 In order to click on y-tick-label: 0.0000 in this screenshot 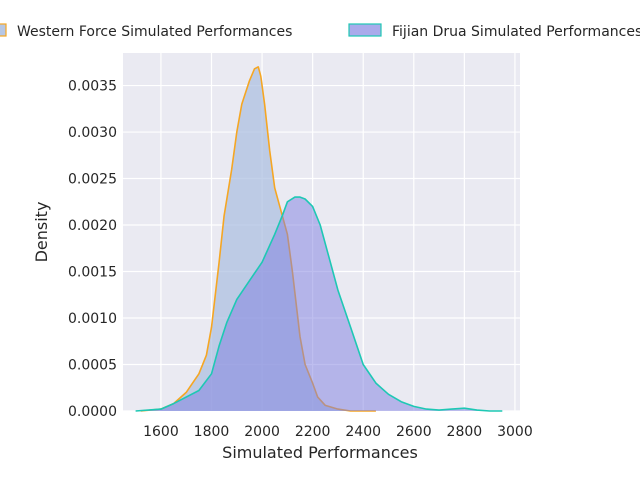, I will do `click(92, 412)`.